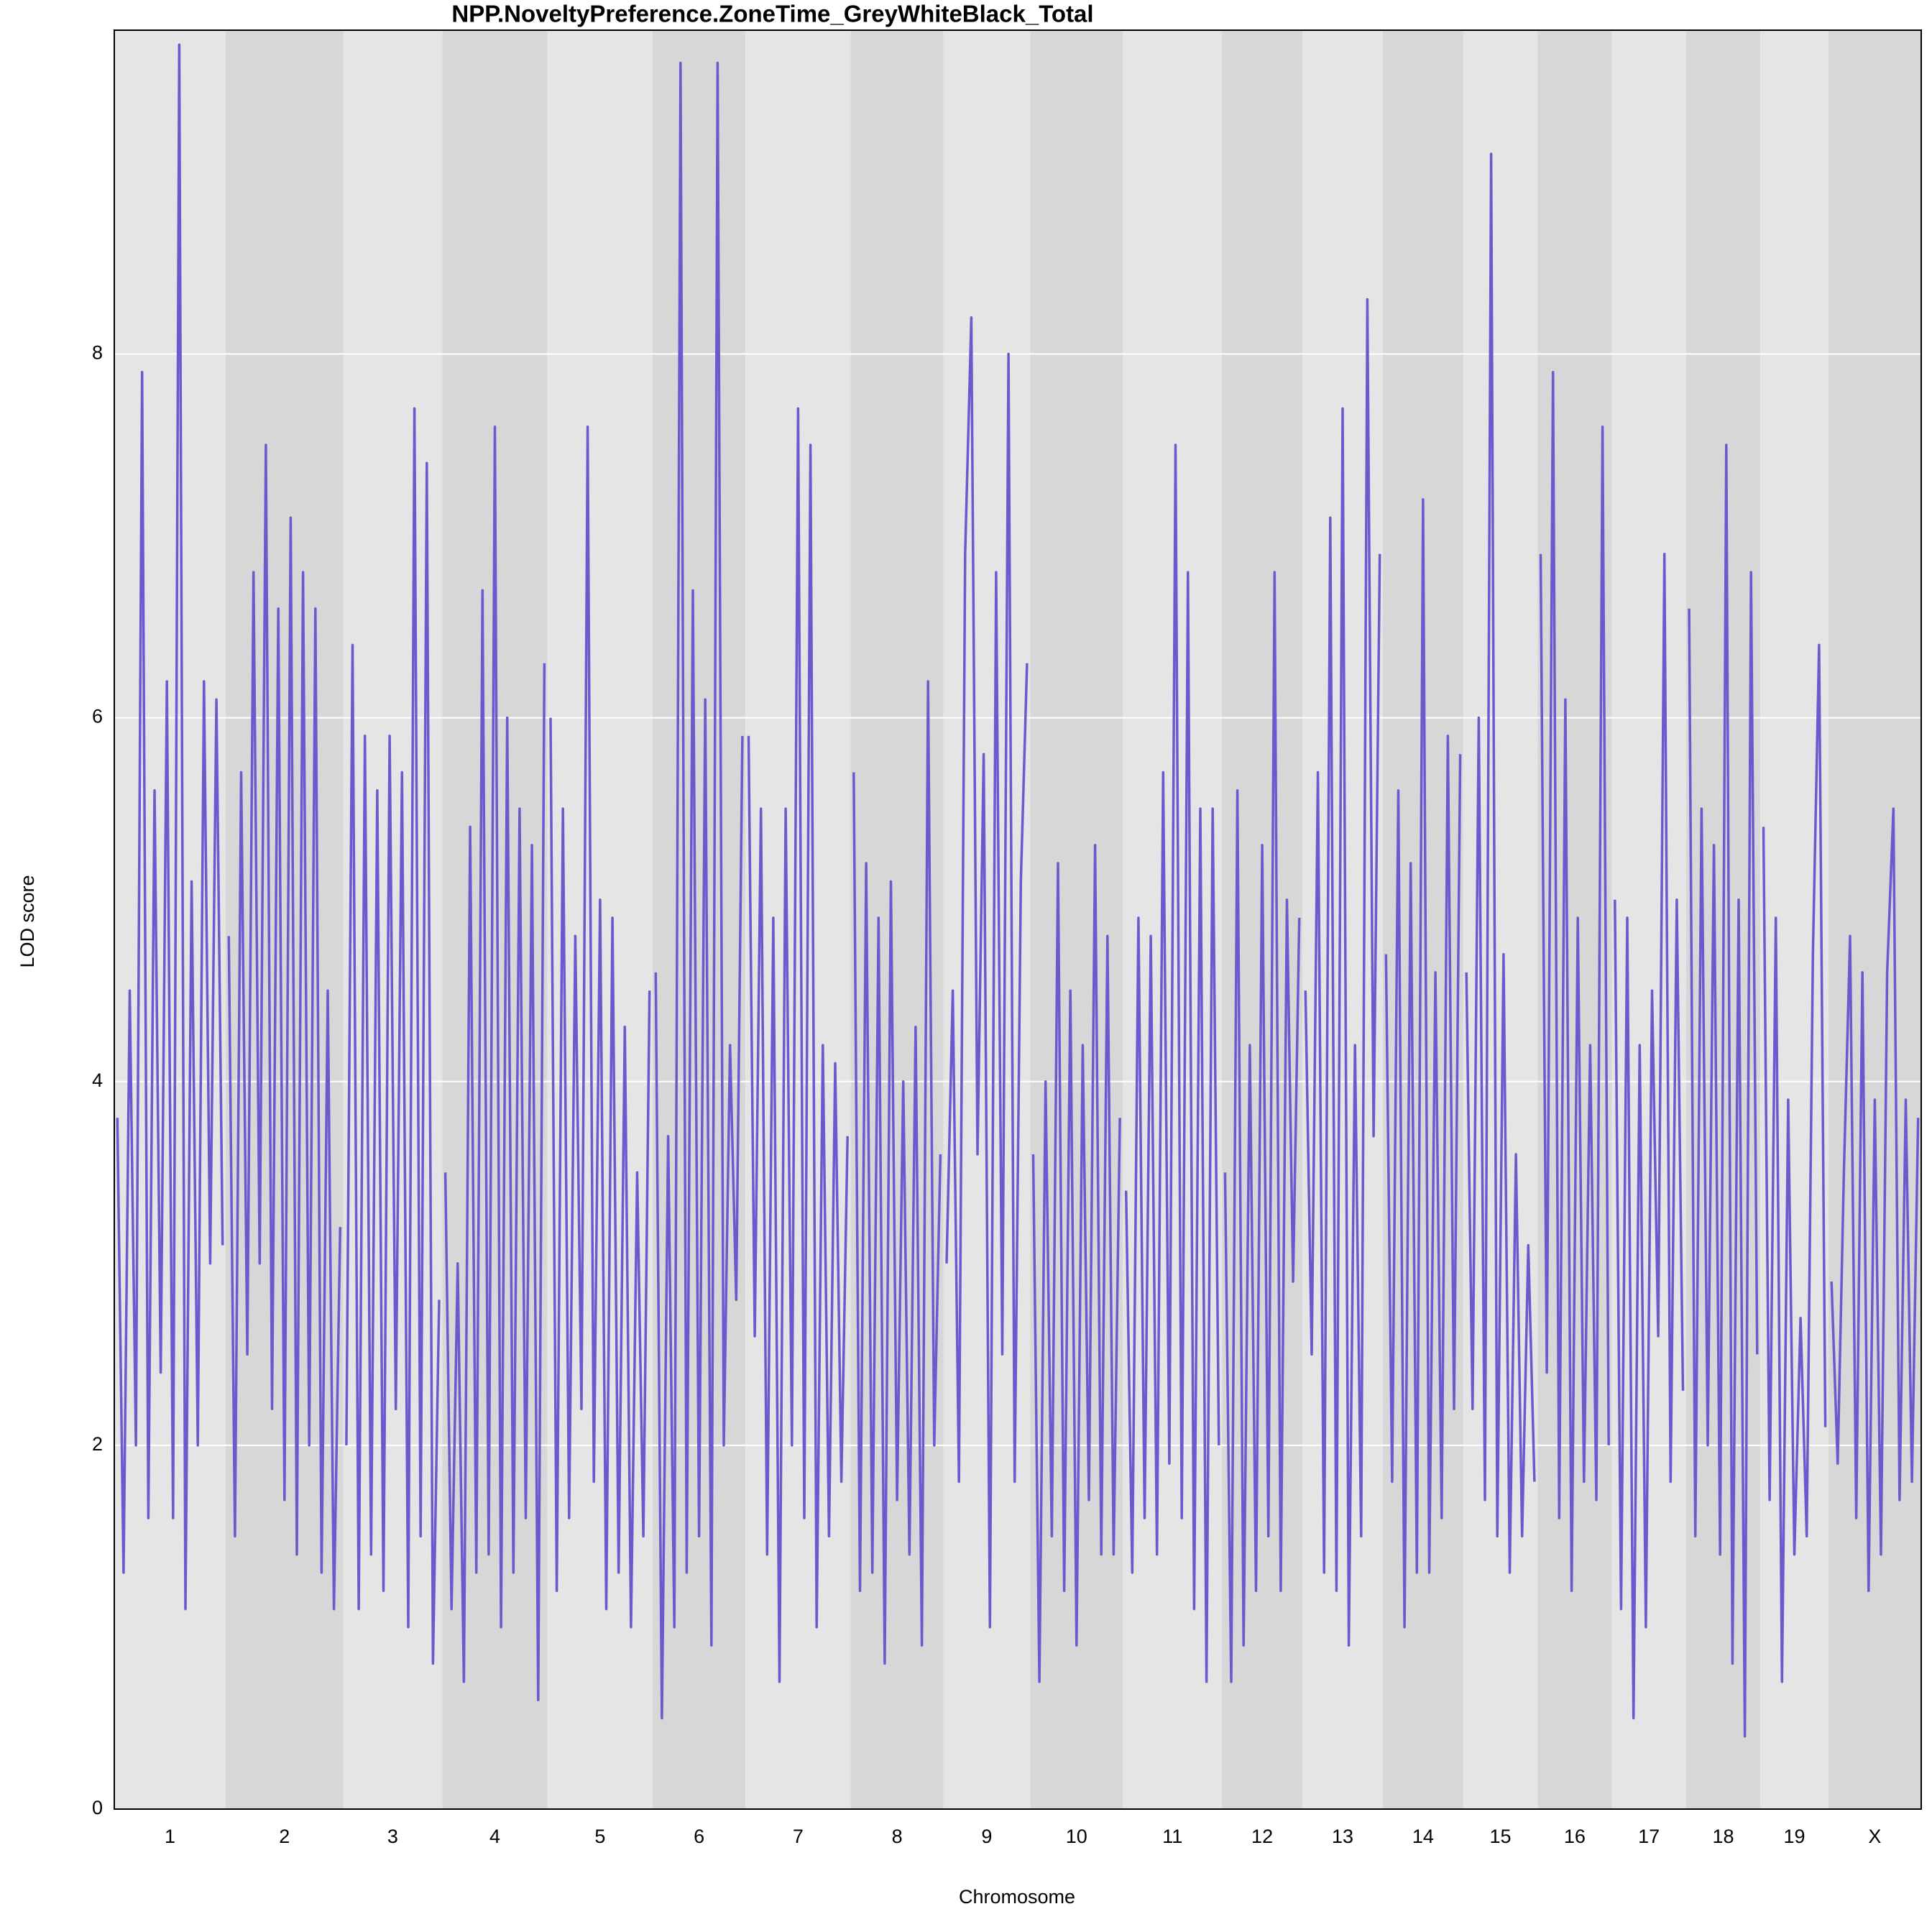  What do you see at coordinates (798, 1836) in the screenshot?
I see `x-tick-label: 7` at bounding box center [798, 1836].